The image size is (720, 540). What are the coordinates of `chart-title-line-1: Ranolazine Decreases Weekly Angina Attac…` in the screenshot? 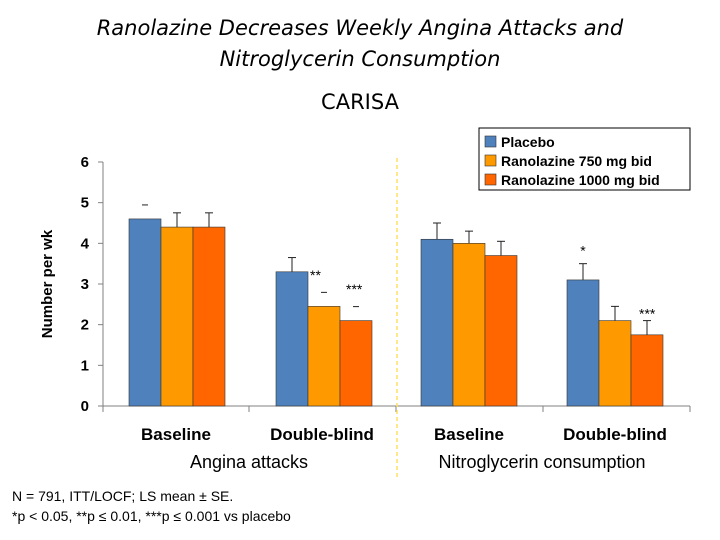 It's located at (360, 28).